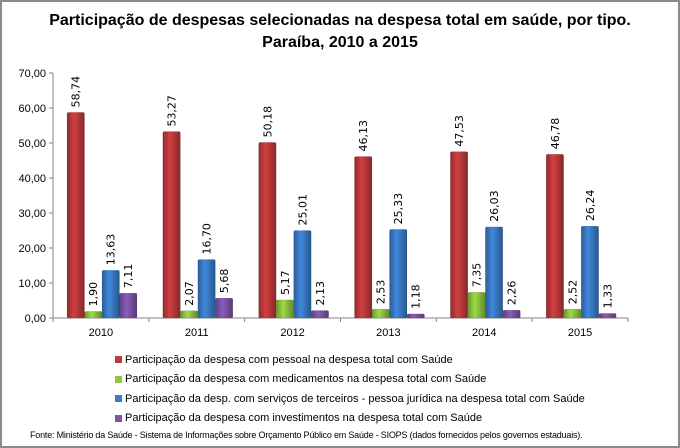 Image resolution: width=680 pixels, height=448 pixels. What do you see at coordinates (224, 281) in the screenshot?
I see `data-label: 5,68` at bounding box center [224, 281].